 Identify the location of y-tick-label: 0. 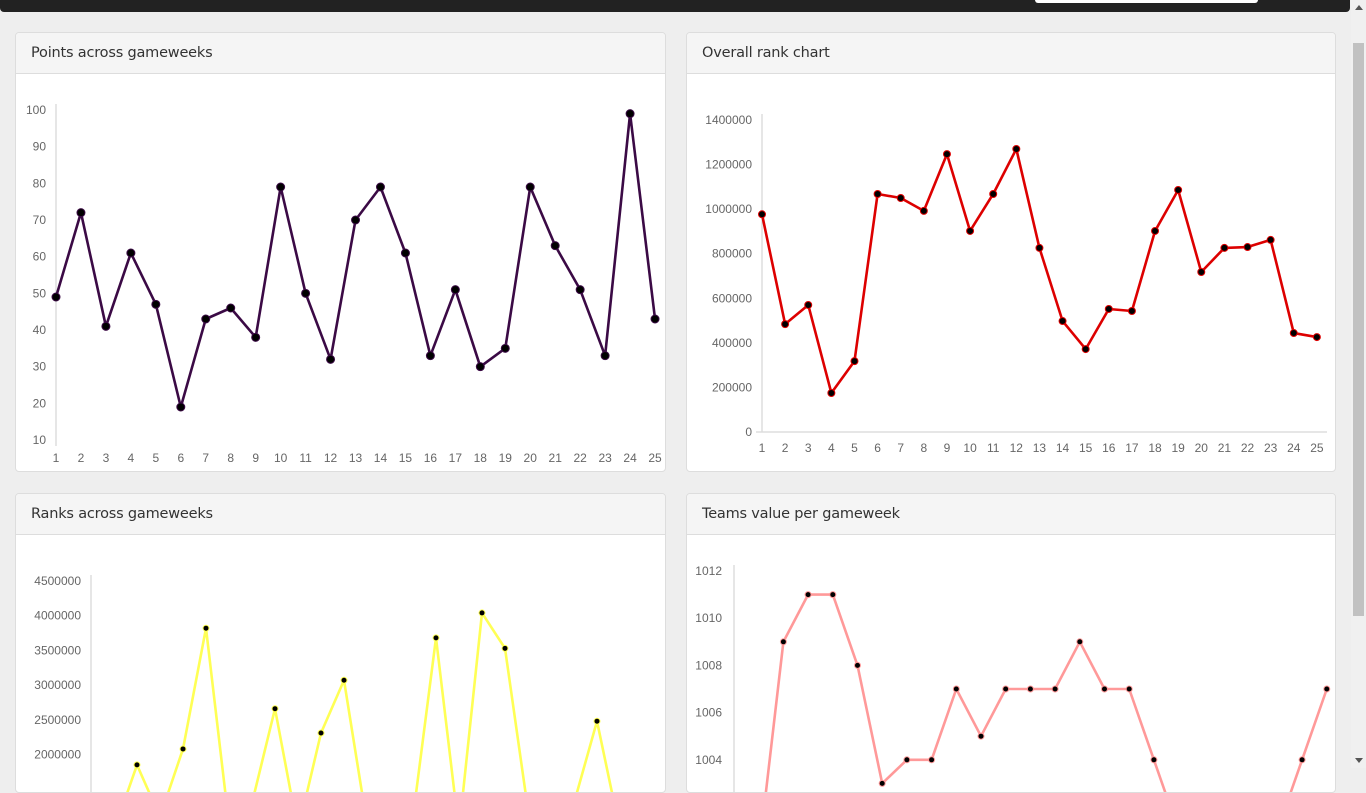
(748, 432).